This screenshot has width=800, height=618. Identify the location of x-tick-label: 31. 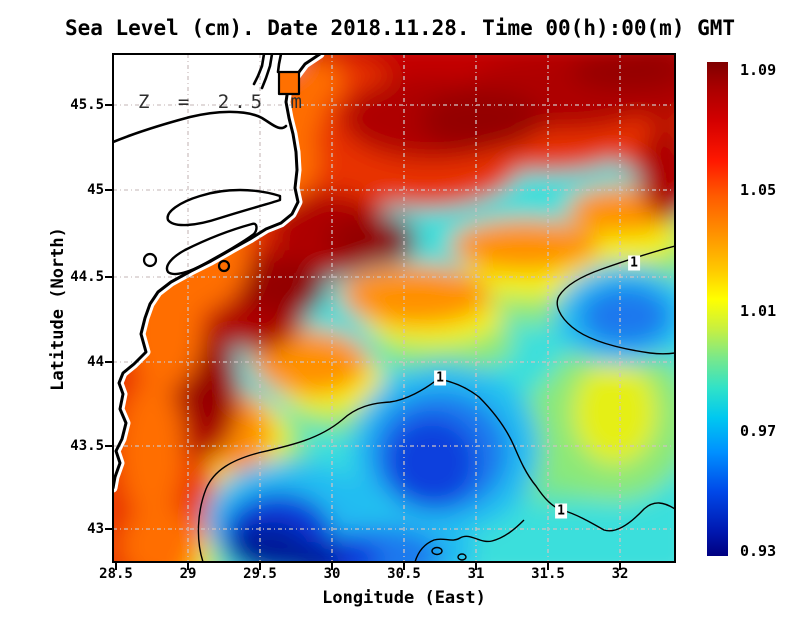
(476, 574).